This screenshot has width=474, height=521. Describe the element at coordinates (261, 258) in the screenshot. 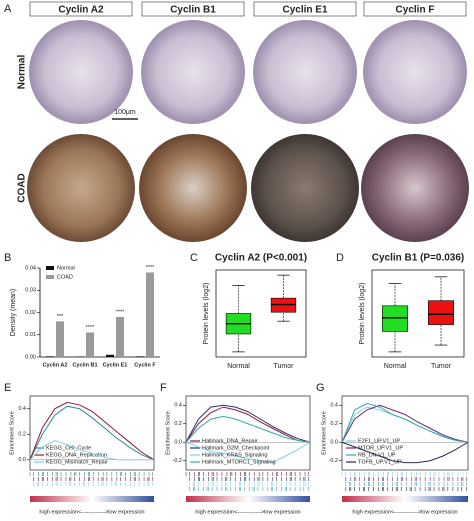

I see `chart-title: Cyclin A2 (P<0.001)` at that location.